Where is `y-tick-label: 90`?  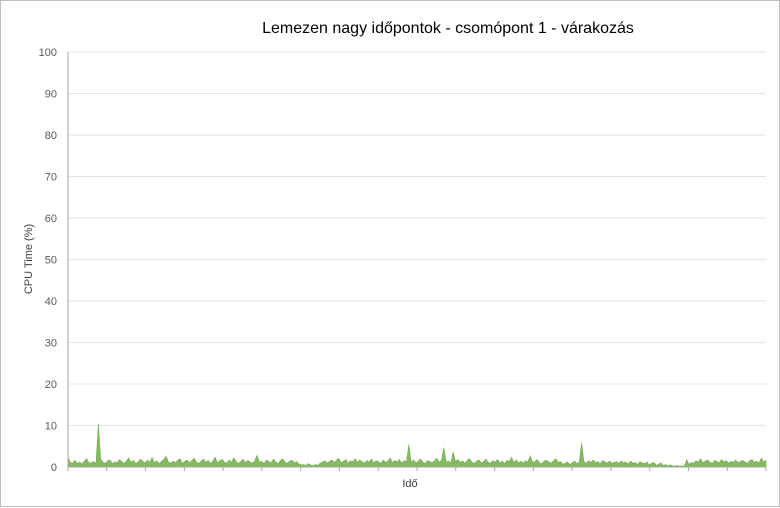 y-tick-label: 90 is located at coordinates (51, 95).